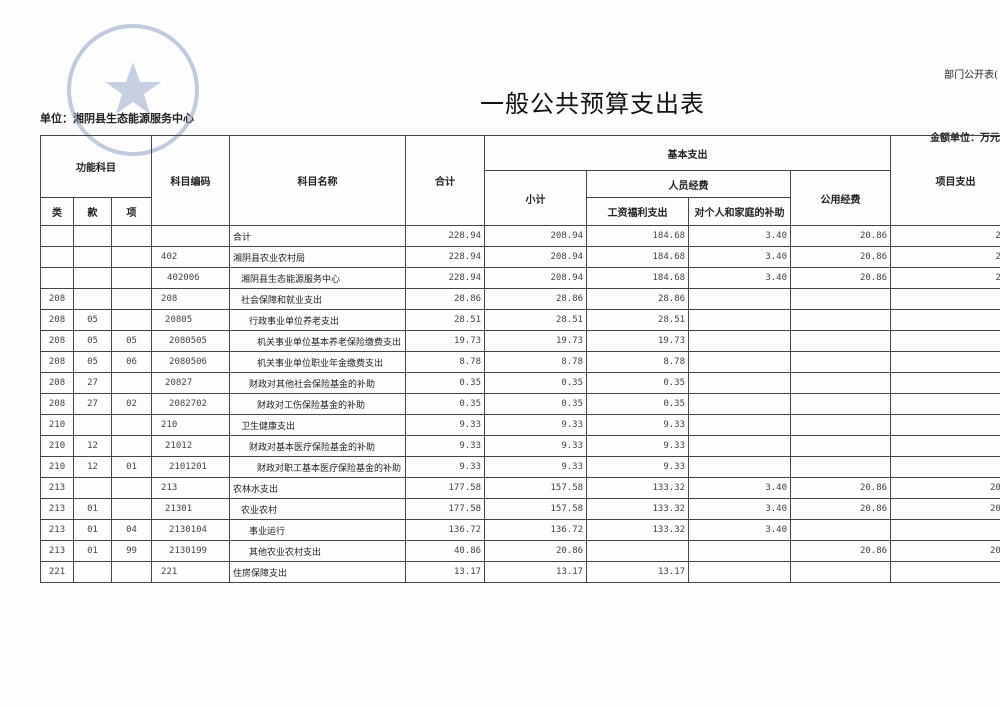 The height and width of the screenshot is (707, 1000). What do you see at coordinates (445, 257) in the screenshot?
I see `cell-total: 228.94` at bounding box center [445, 257].